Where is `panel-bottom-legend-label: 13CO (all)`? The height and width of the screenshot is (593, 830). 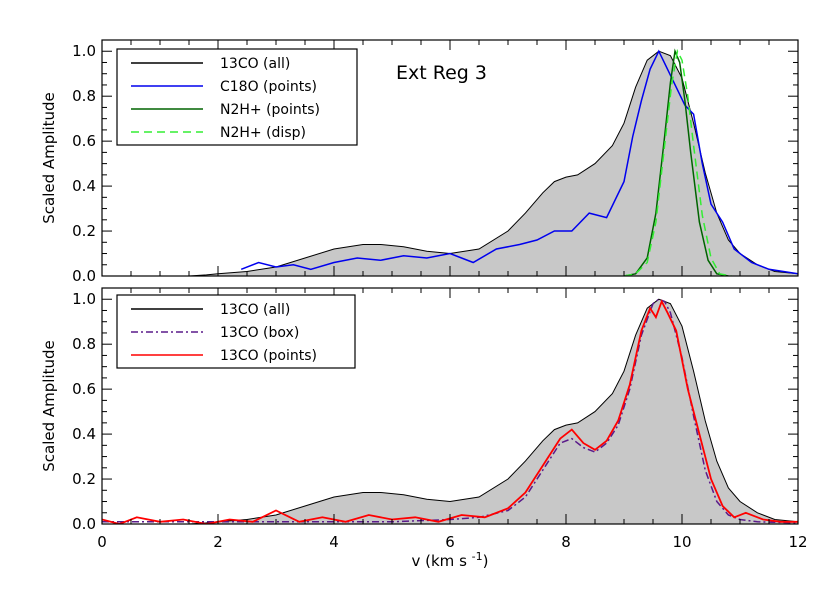 panel-bottom-legend-label: 13CO (all) is located at coordinates (255, 310).